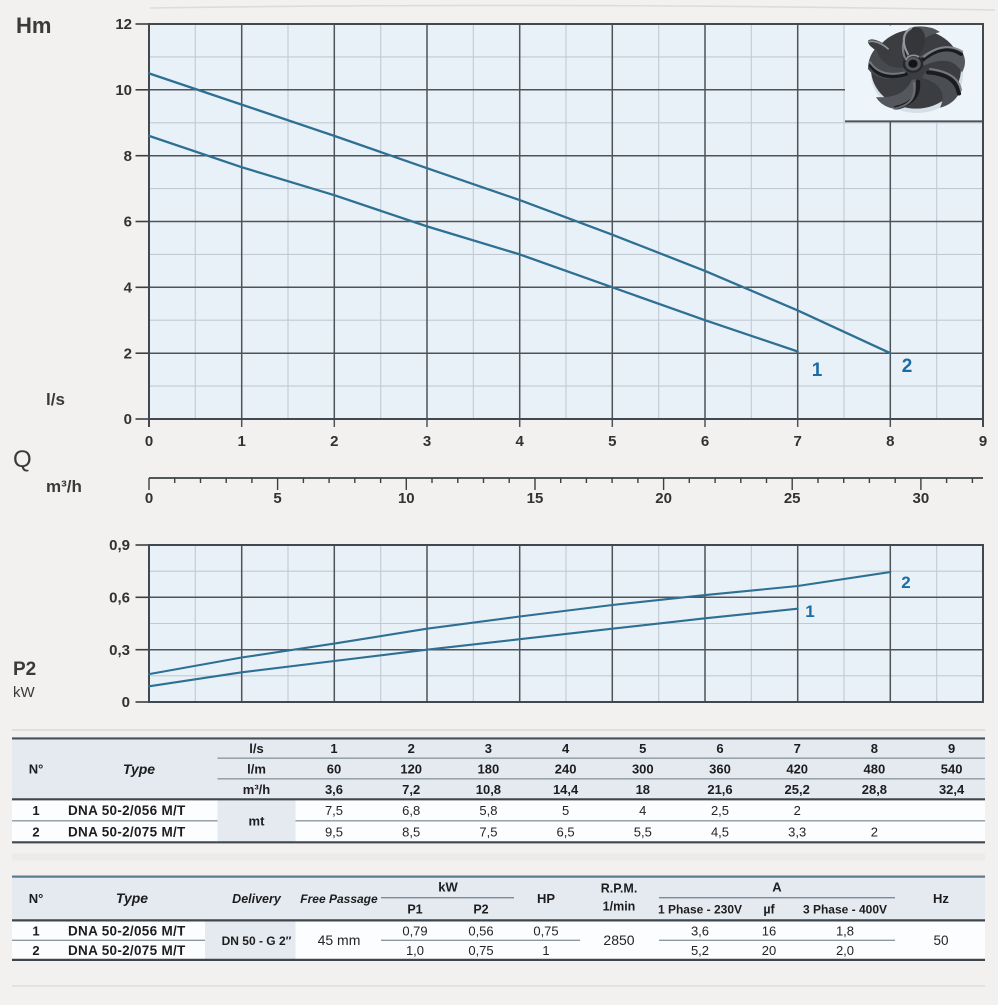  I want to click on svg-text: 2,5, so click(720, 810).